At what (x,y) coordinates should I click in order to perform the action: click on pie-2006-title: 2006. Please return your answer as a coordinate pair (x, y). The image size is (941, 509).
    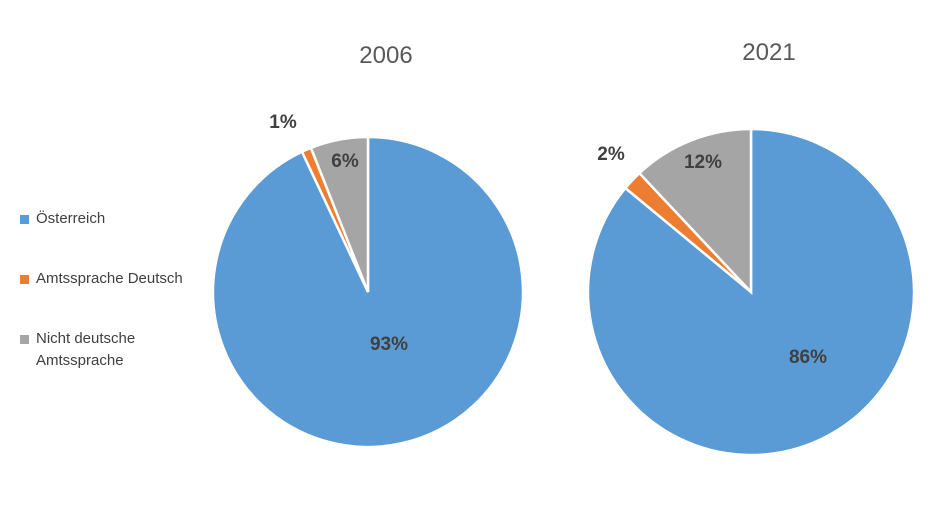
    Looking at the image, I should click on (385, 55).